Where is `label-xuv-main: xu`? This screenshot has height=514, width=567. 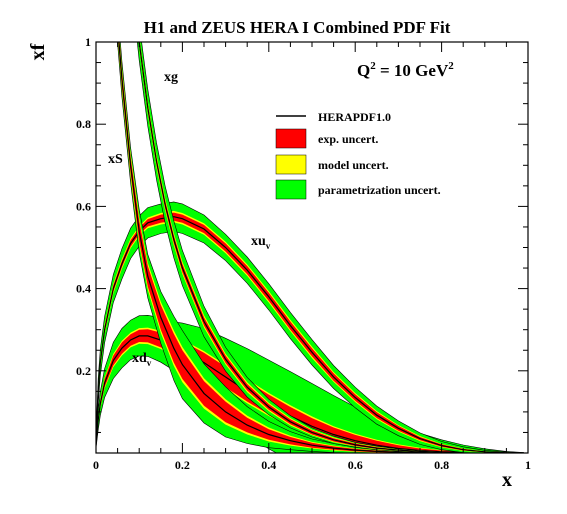 label-xuv-main: xu is located at coordinates (258, 241).